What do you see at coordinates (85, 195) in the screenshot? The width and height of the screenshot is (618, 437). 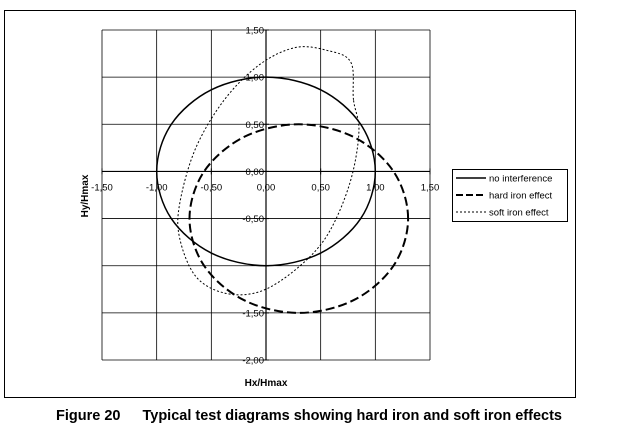 I see `y-axis-title: Hy/Hmax` at bounding box center [85, 195].